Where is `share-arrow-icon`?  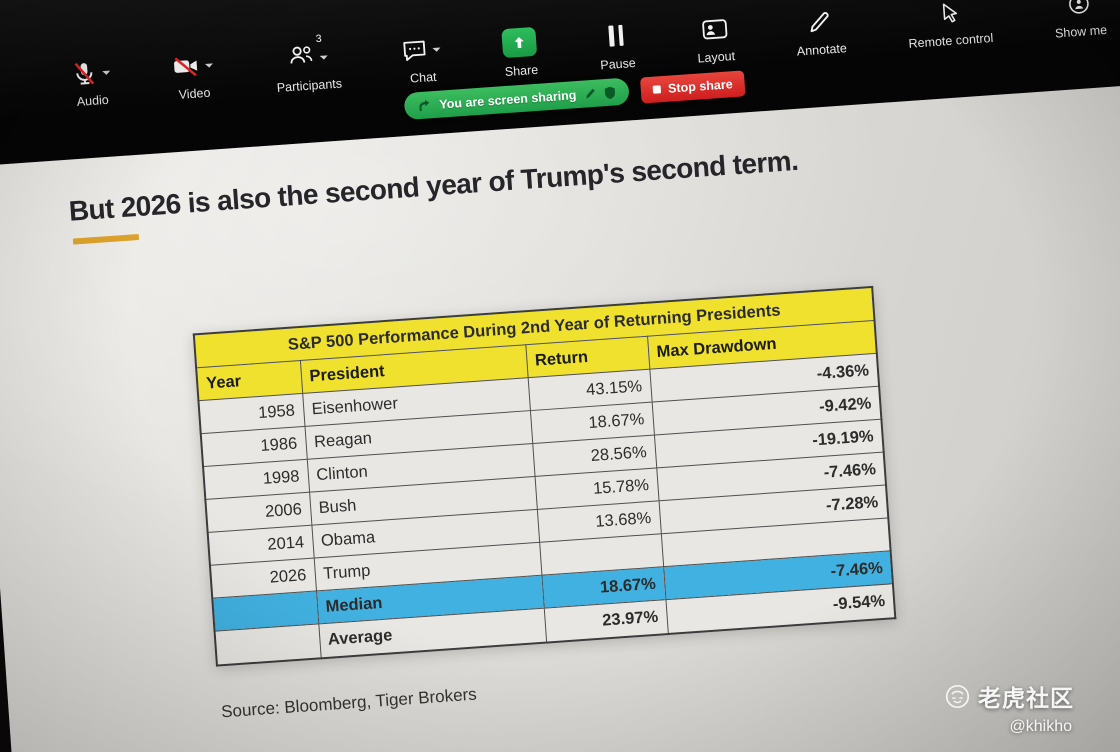
share-arrow-icon is located at coordinates (424, 105).